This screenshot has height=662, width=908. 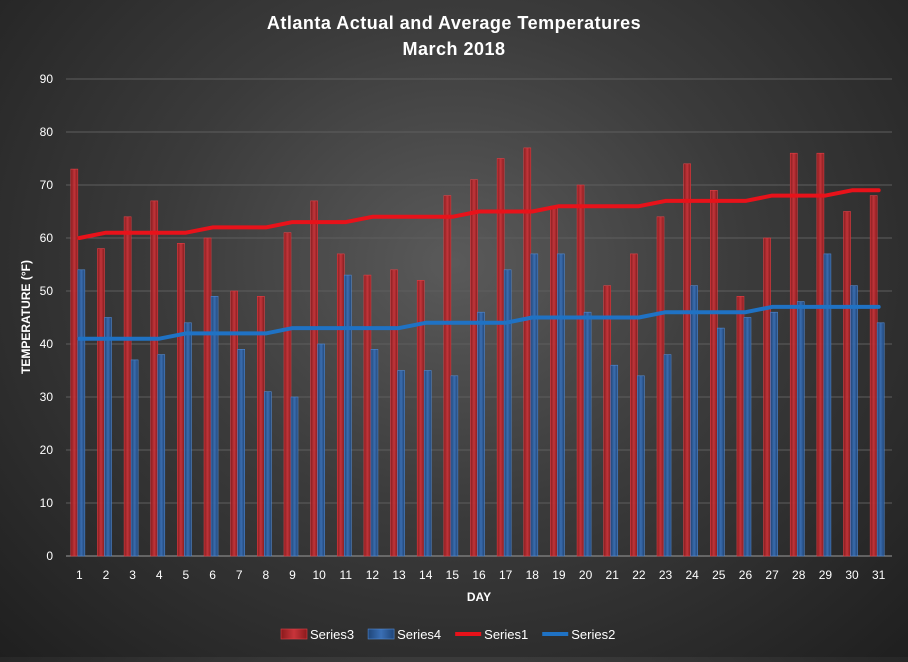 I want to click on x-tick-label: 8, so click(x=265, y=575).